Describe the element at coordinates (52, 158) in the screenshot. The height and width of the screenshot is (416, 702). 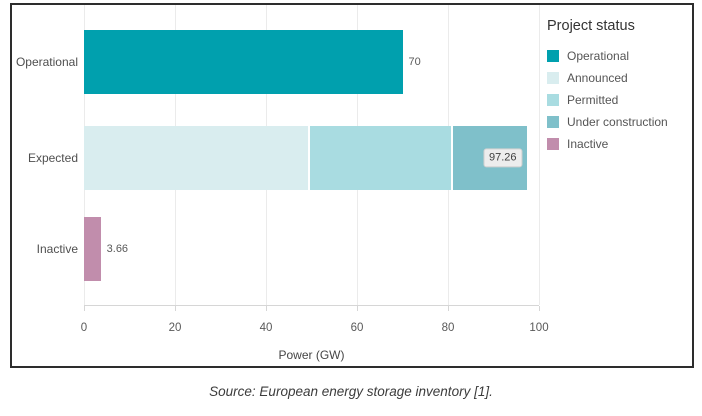
I see `category-label: Expected` at that location.